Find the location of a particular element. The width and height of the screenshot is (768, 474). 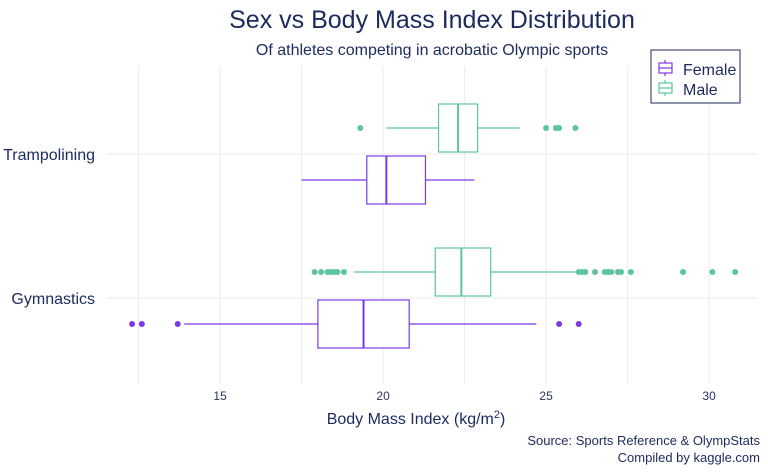

x-axis-title-main: Body Mass Index (kg/m is located at coordinates (410, 419).